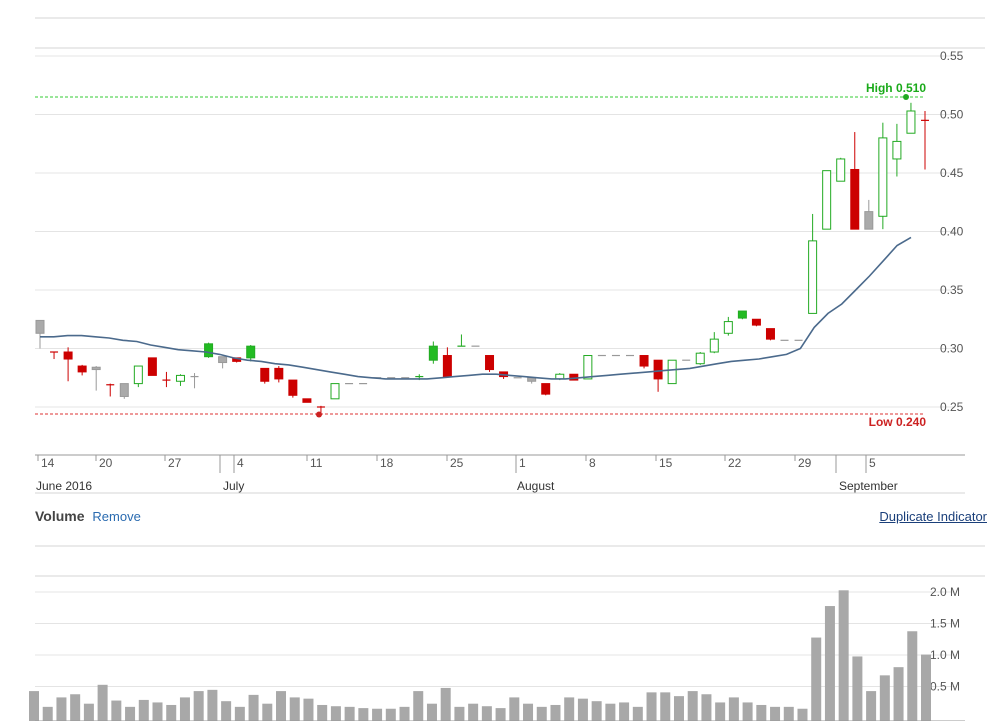  I want to click on volume-title: Volume, so click(60, 516).